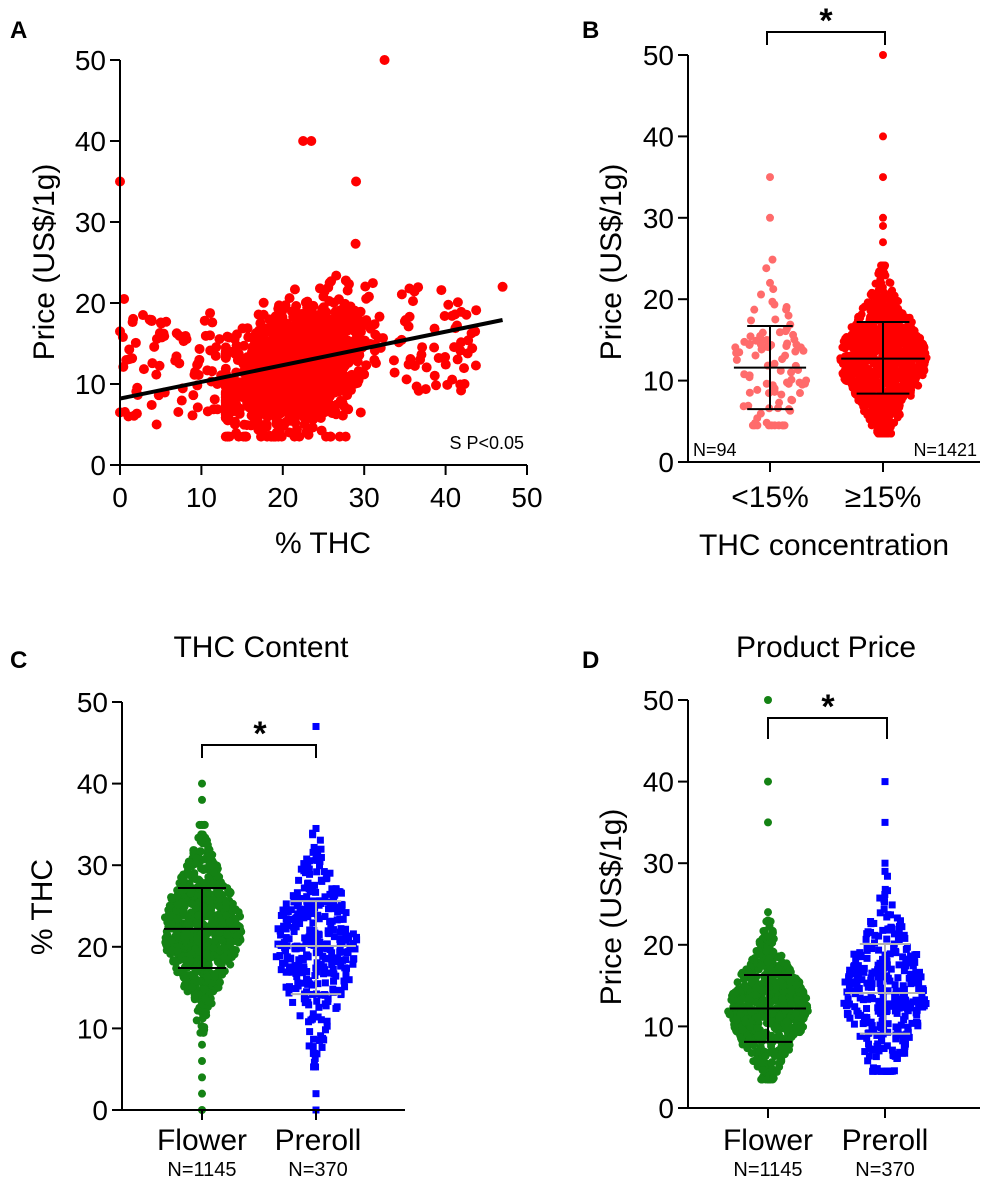 The image size is (992, 1184). What do you see at coordinates (327, 489) in the screenshot?
I see `panel-a-x-ticks: 0 10 20 30 40 50` at bounding box center [327, 489].